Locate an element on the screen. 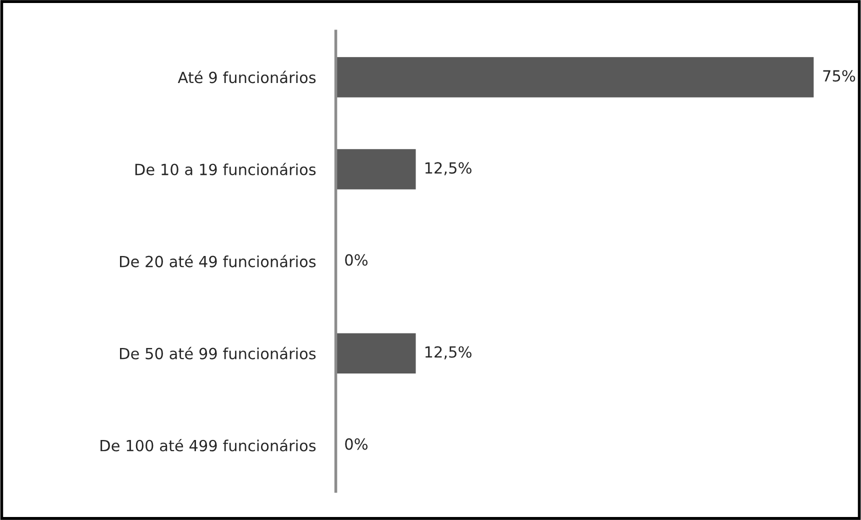 The width and height of the screenshot is (861, 520). y-tick-label: De 50 até 99 funcionários is located at coordinates (218, 353).